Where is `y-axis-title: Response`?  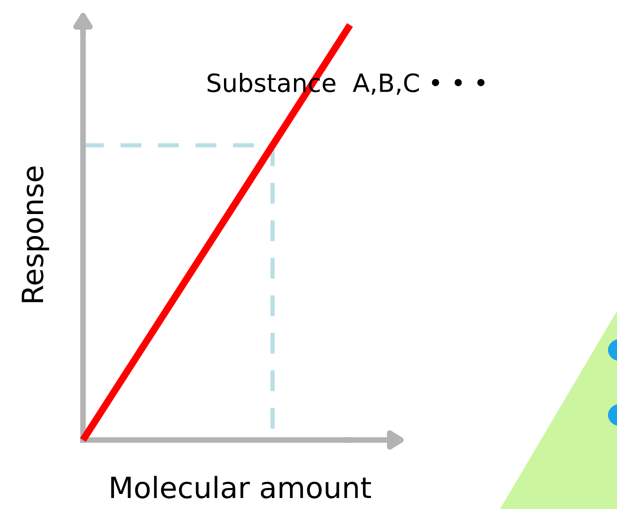 y-axis-title: Response is located at coordinates (36, 234).